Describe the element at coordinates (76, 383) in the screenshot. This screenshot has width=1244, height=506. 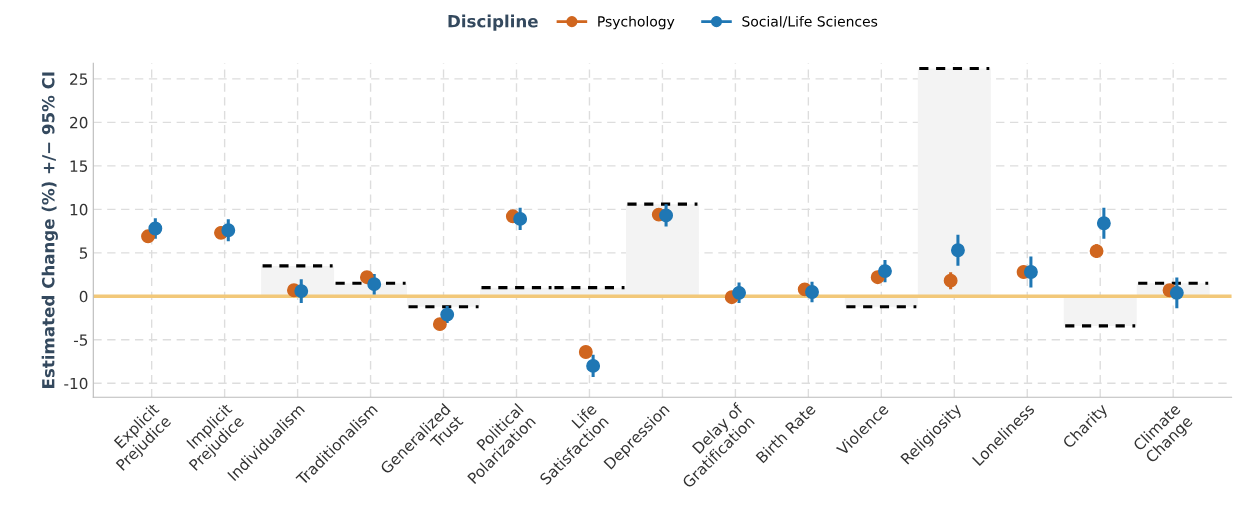
I see `y-tick-label: -10` at that location.